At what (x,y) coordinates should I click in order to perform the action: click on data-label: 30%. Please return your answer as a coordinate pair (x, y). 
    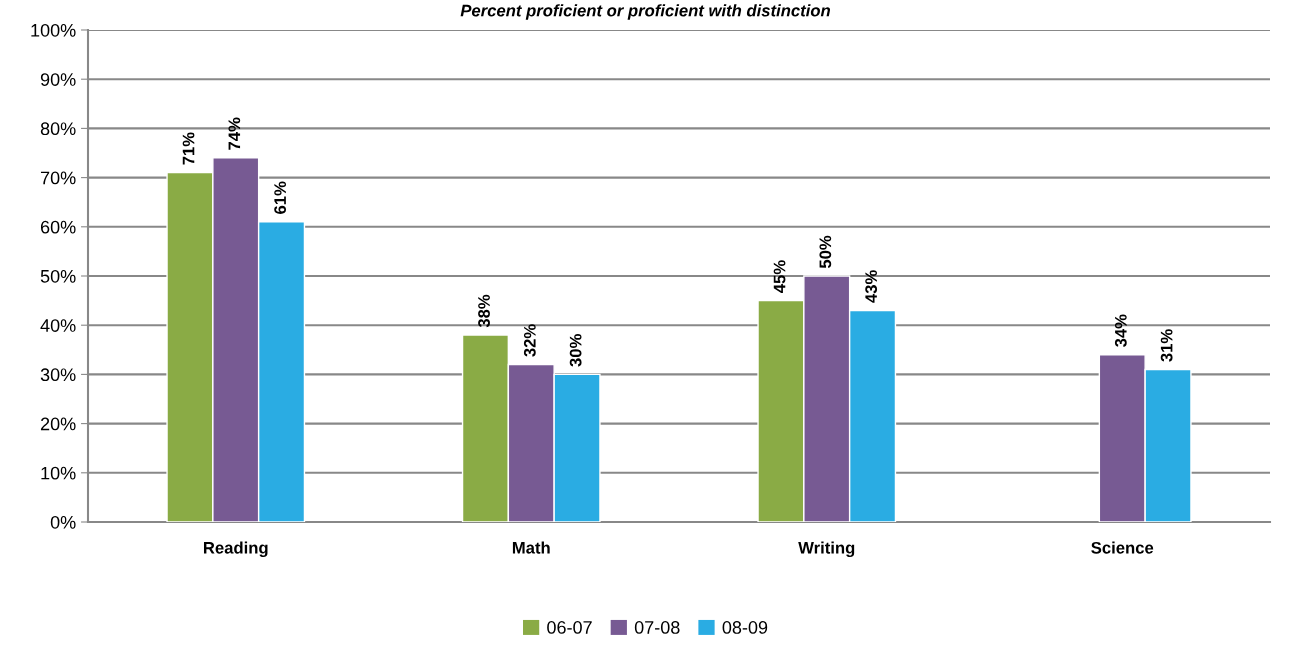
    Looking at the image, I should click on (575, 350).